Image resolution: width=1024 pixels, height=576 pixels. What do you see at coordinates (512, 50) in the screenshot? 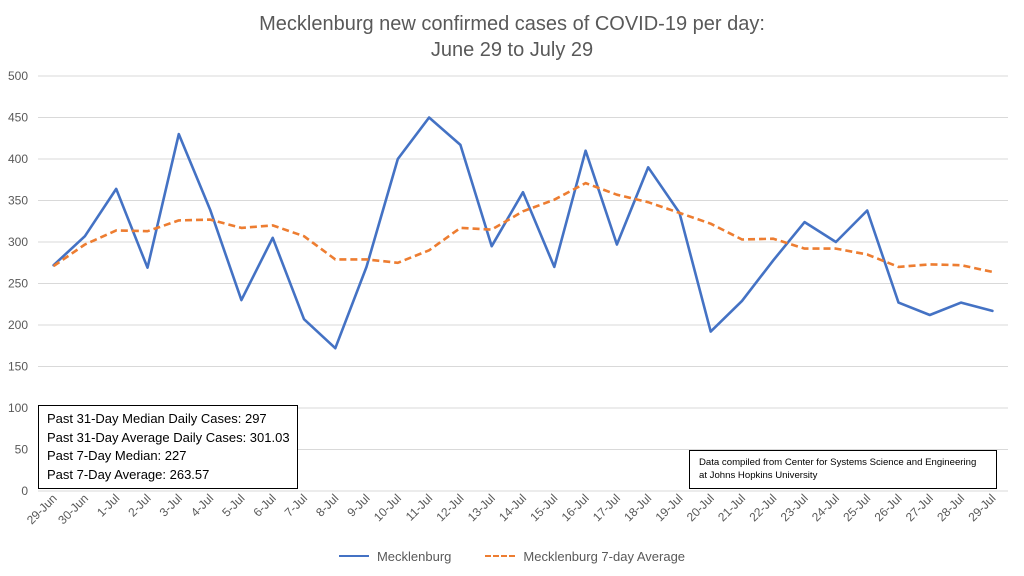
I see `chart-title-line-2: June 29 to July 29` at bounding box center [512, 50].